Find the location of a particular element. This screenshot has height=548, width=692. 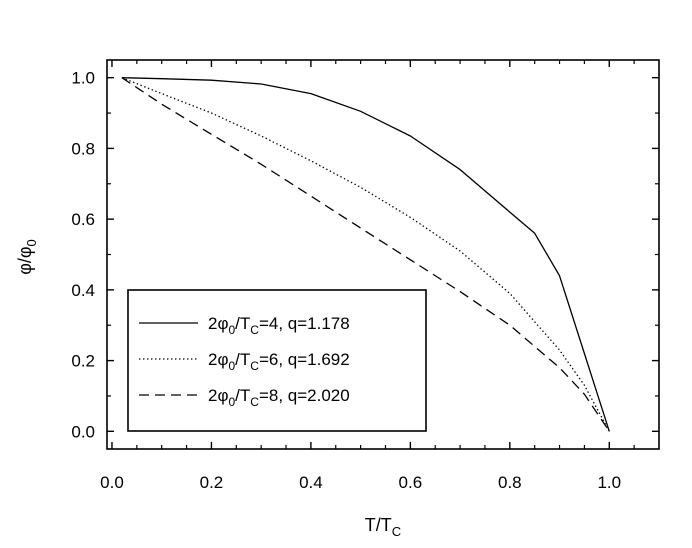

x-tick-label: 0.0 is located at coordinates (112, 482).